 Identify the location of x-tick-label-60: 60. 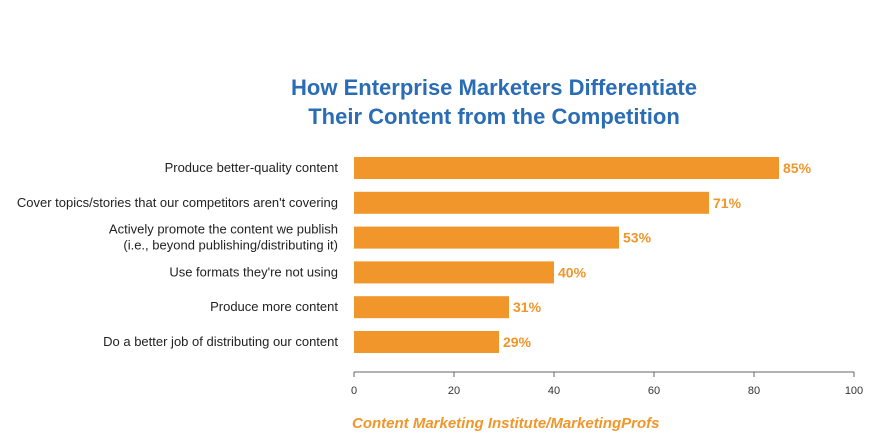
(654, 391).